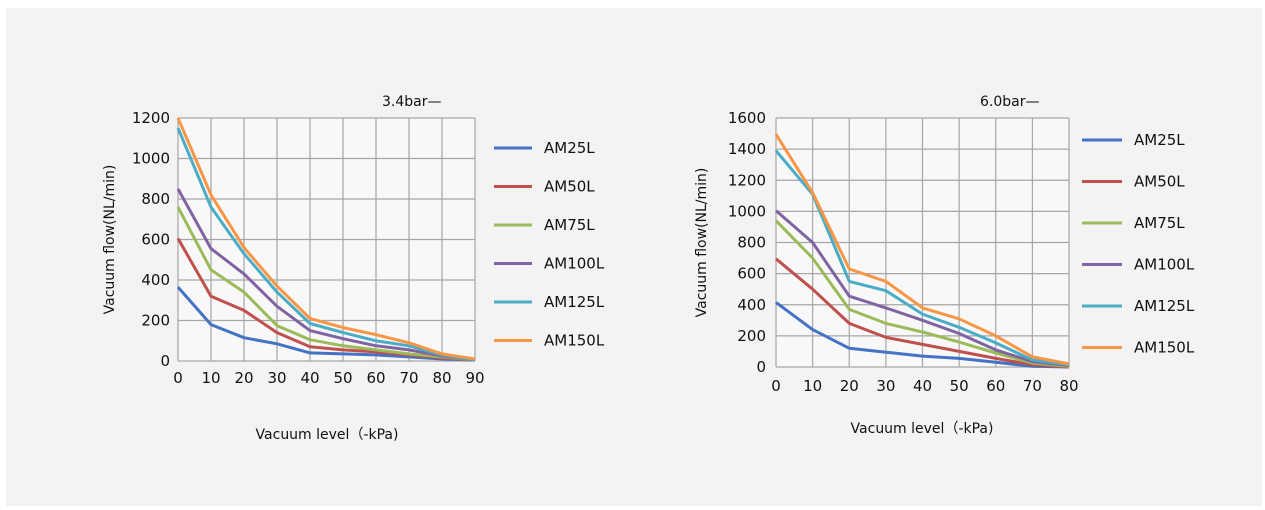 Image resolution: width=1265 pixels, height=510 pixels. Describe the element at coordinates (747, 118) in the screenshot. I see `y-tick-label: 1600` at that location.